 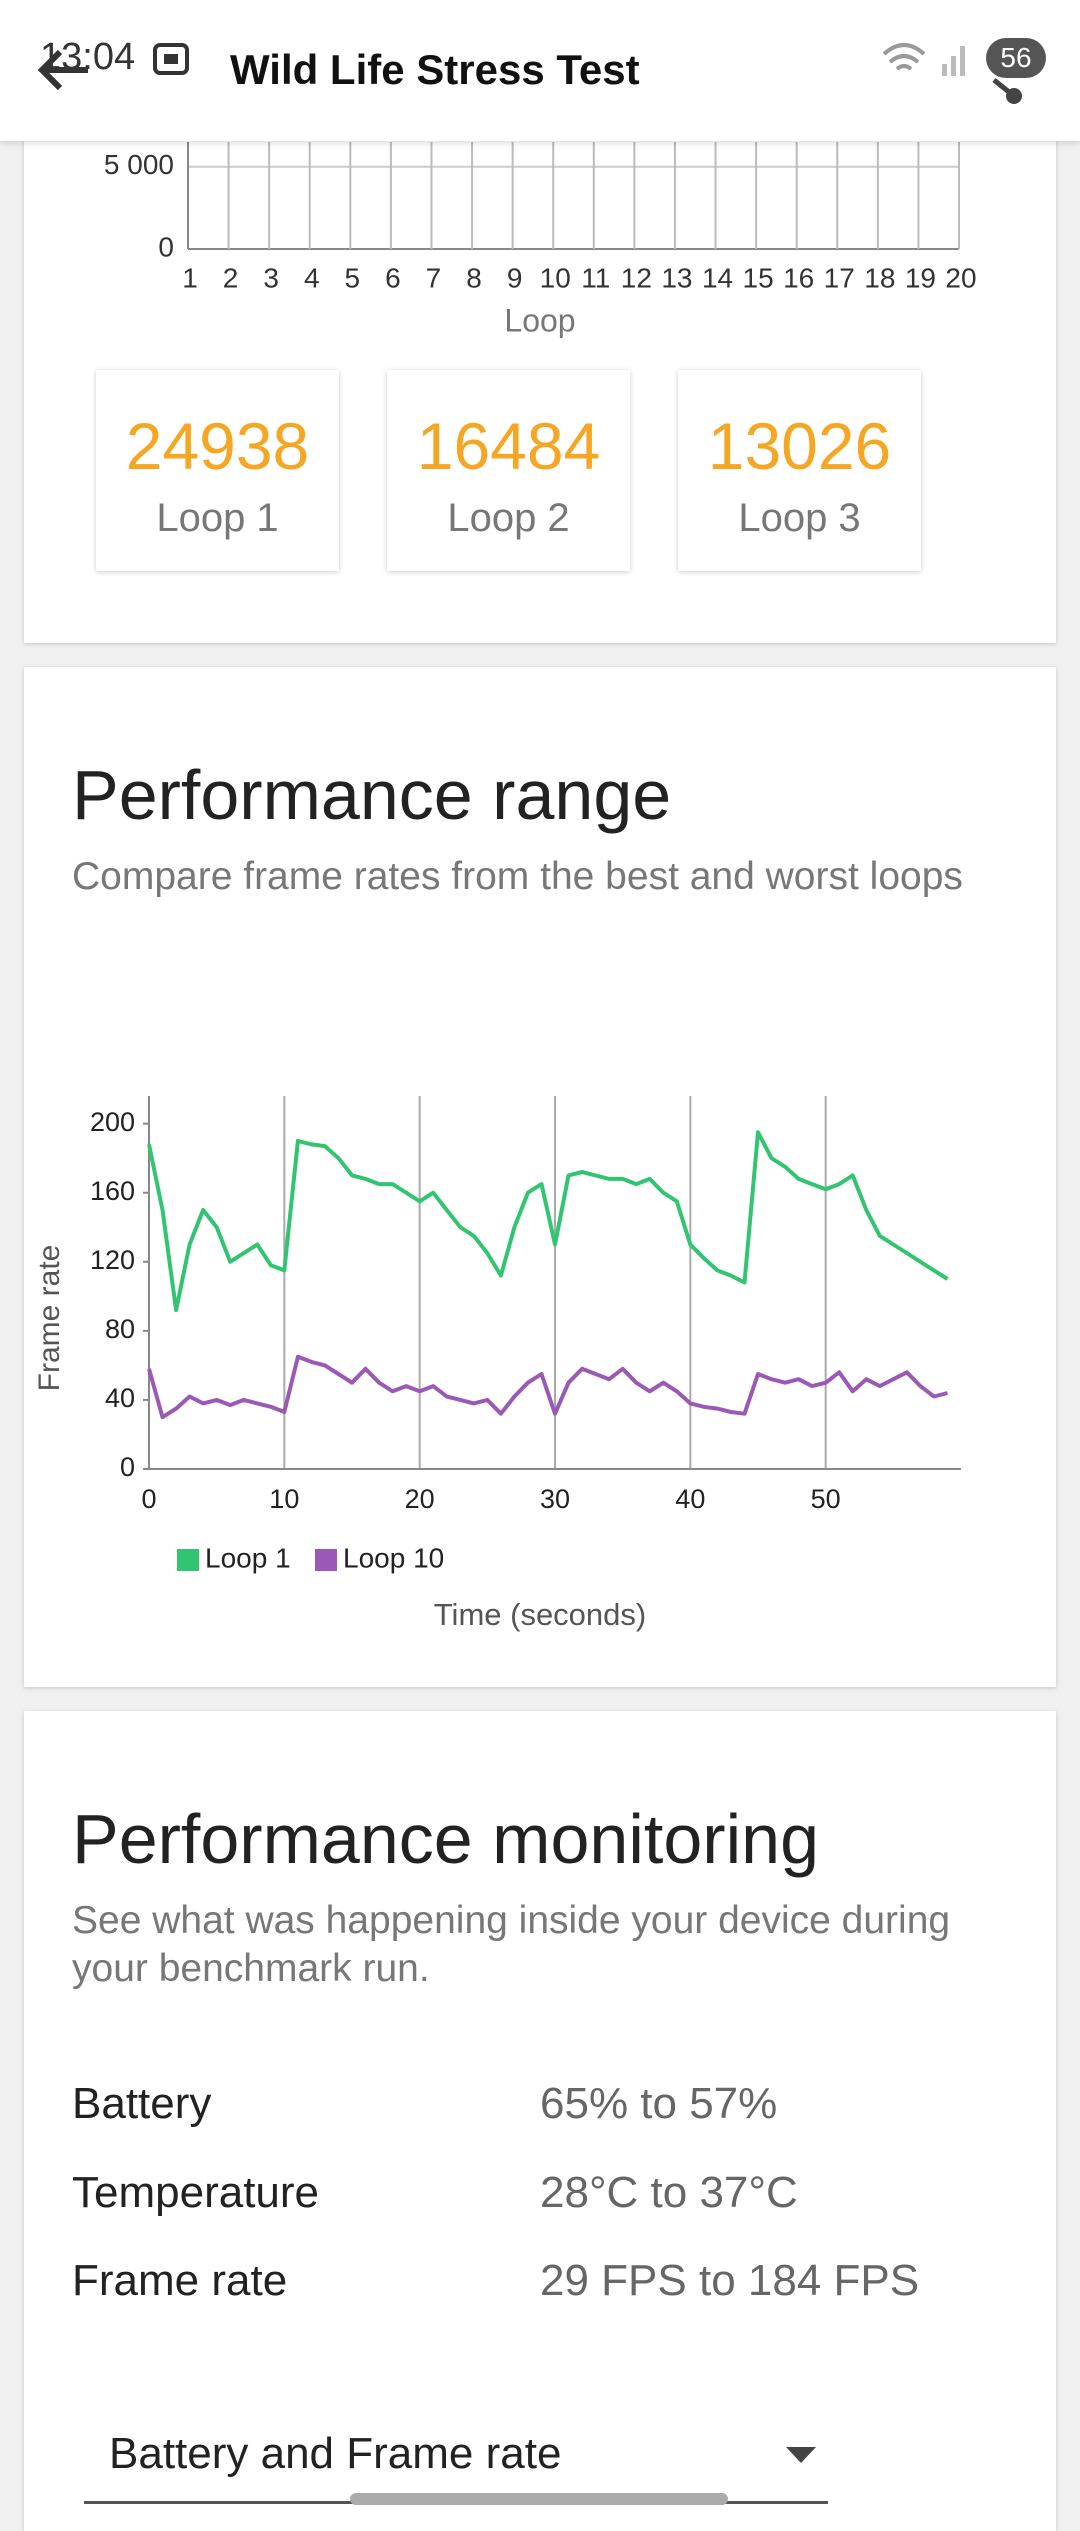 What do you see at coordinates (690, 1499) in the screenshot?
I see `x-tick-label: 40` at bounding box center [690, 1499].